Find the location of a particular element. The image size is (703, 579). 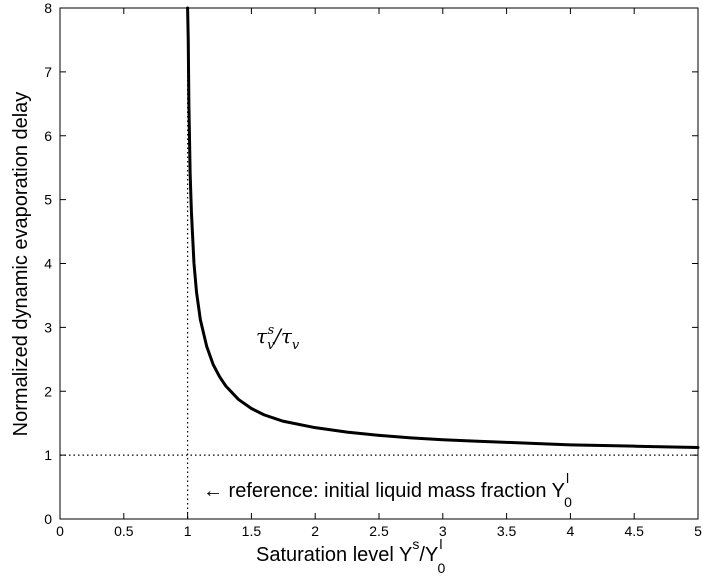

x-tick-label: 1 is located at coordinates (188, 531).